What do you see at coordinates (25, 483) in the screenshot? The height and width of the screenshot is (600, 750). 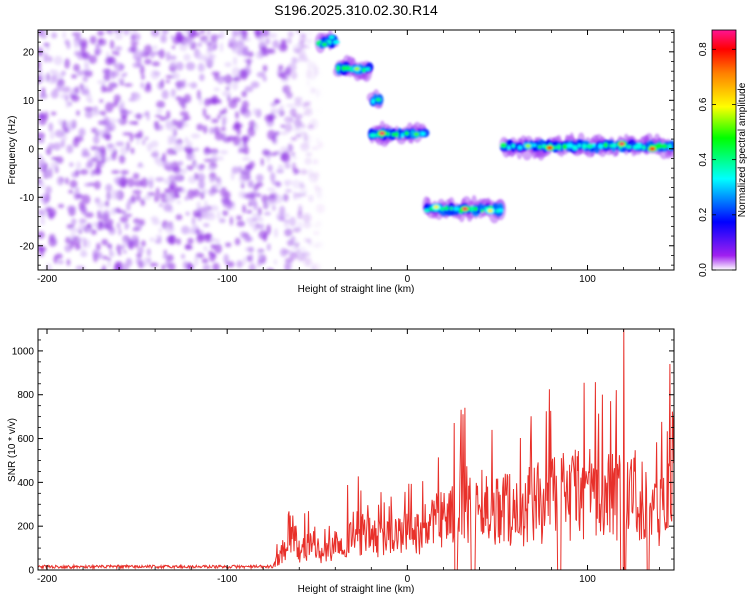 I see `y-tick-label: 400` at bounding box center [25, 483].